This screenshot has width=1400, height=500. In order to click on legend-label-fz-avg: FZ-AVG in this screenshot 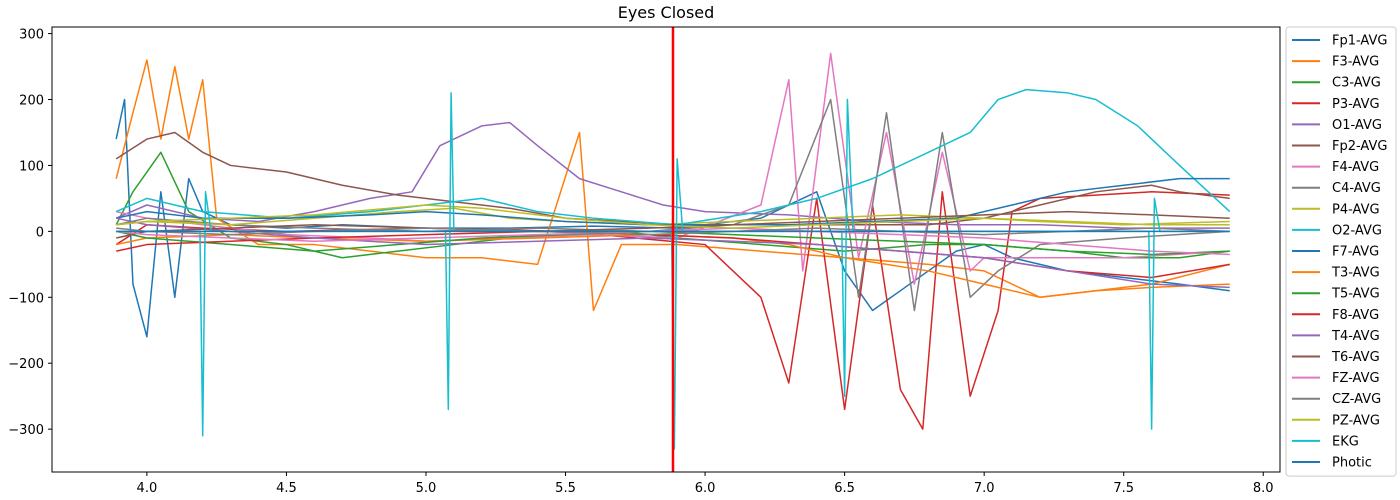, I will do `click(1356, 378)`.